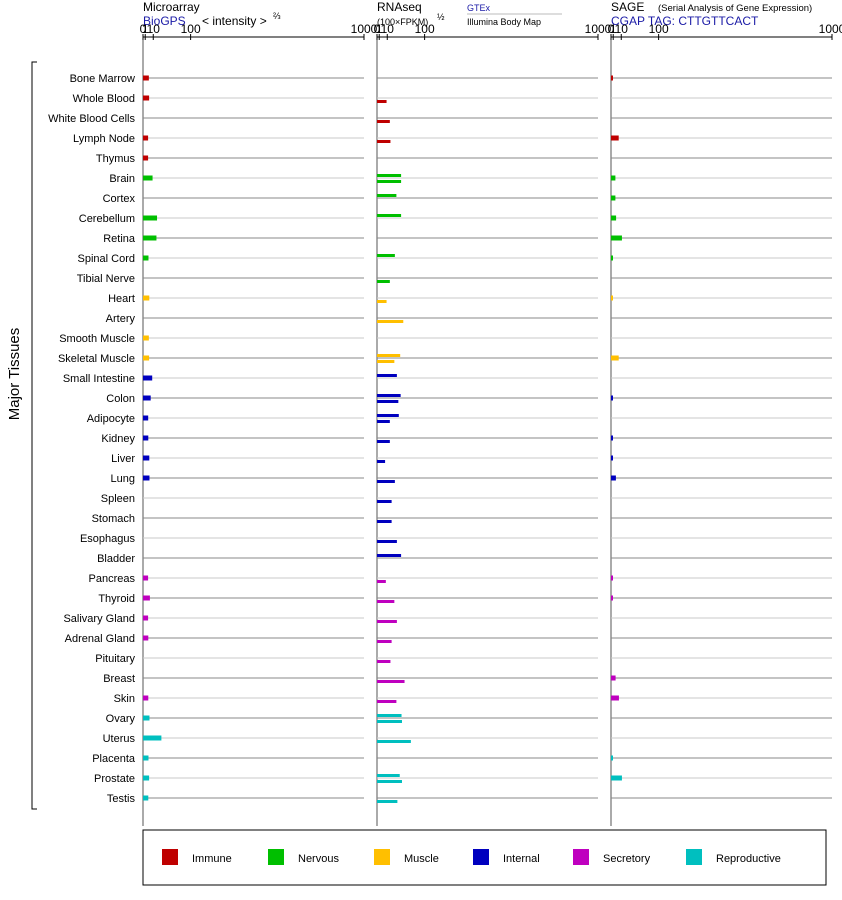 The image size is (842, 900). I want to click on tissue-label: Retina, so click(119, 239).